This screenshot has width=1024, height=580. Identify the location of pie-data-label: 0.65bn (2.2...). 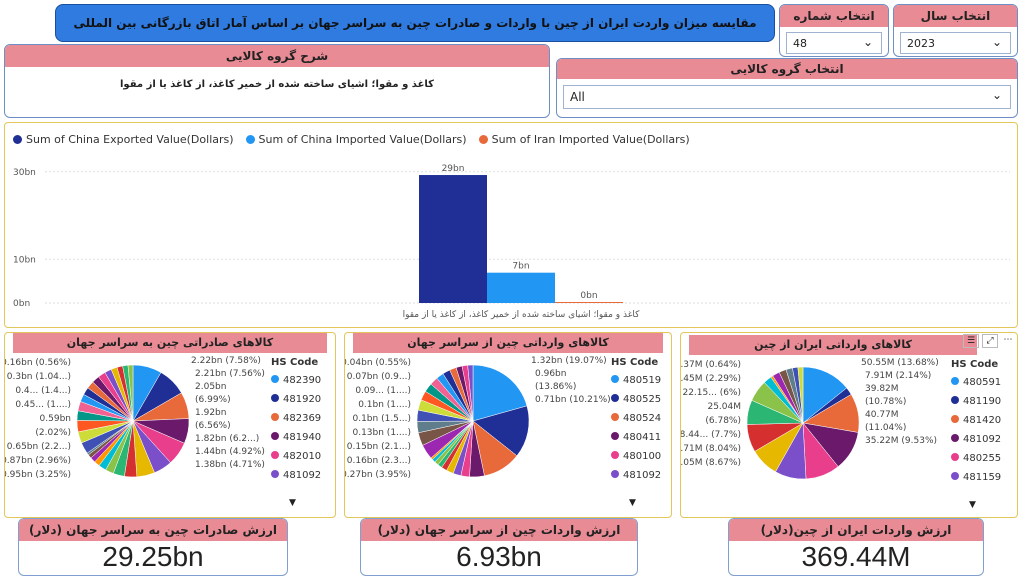
(39, 447).